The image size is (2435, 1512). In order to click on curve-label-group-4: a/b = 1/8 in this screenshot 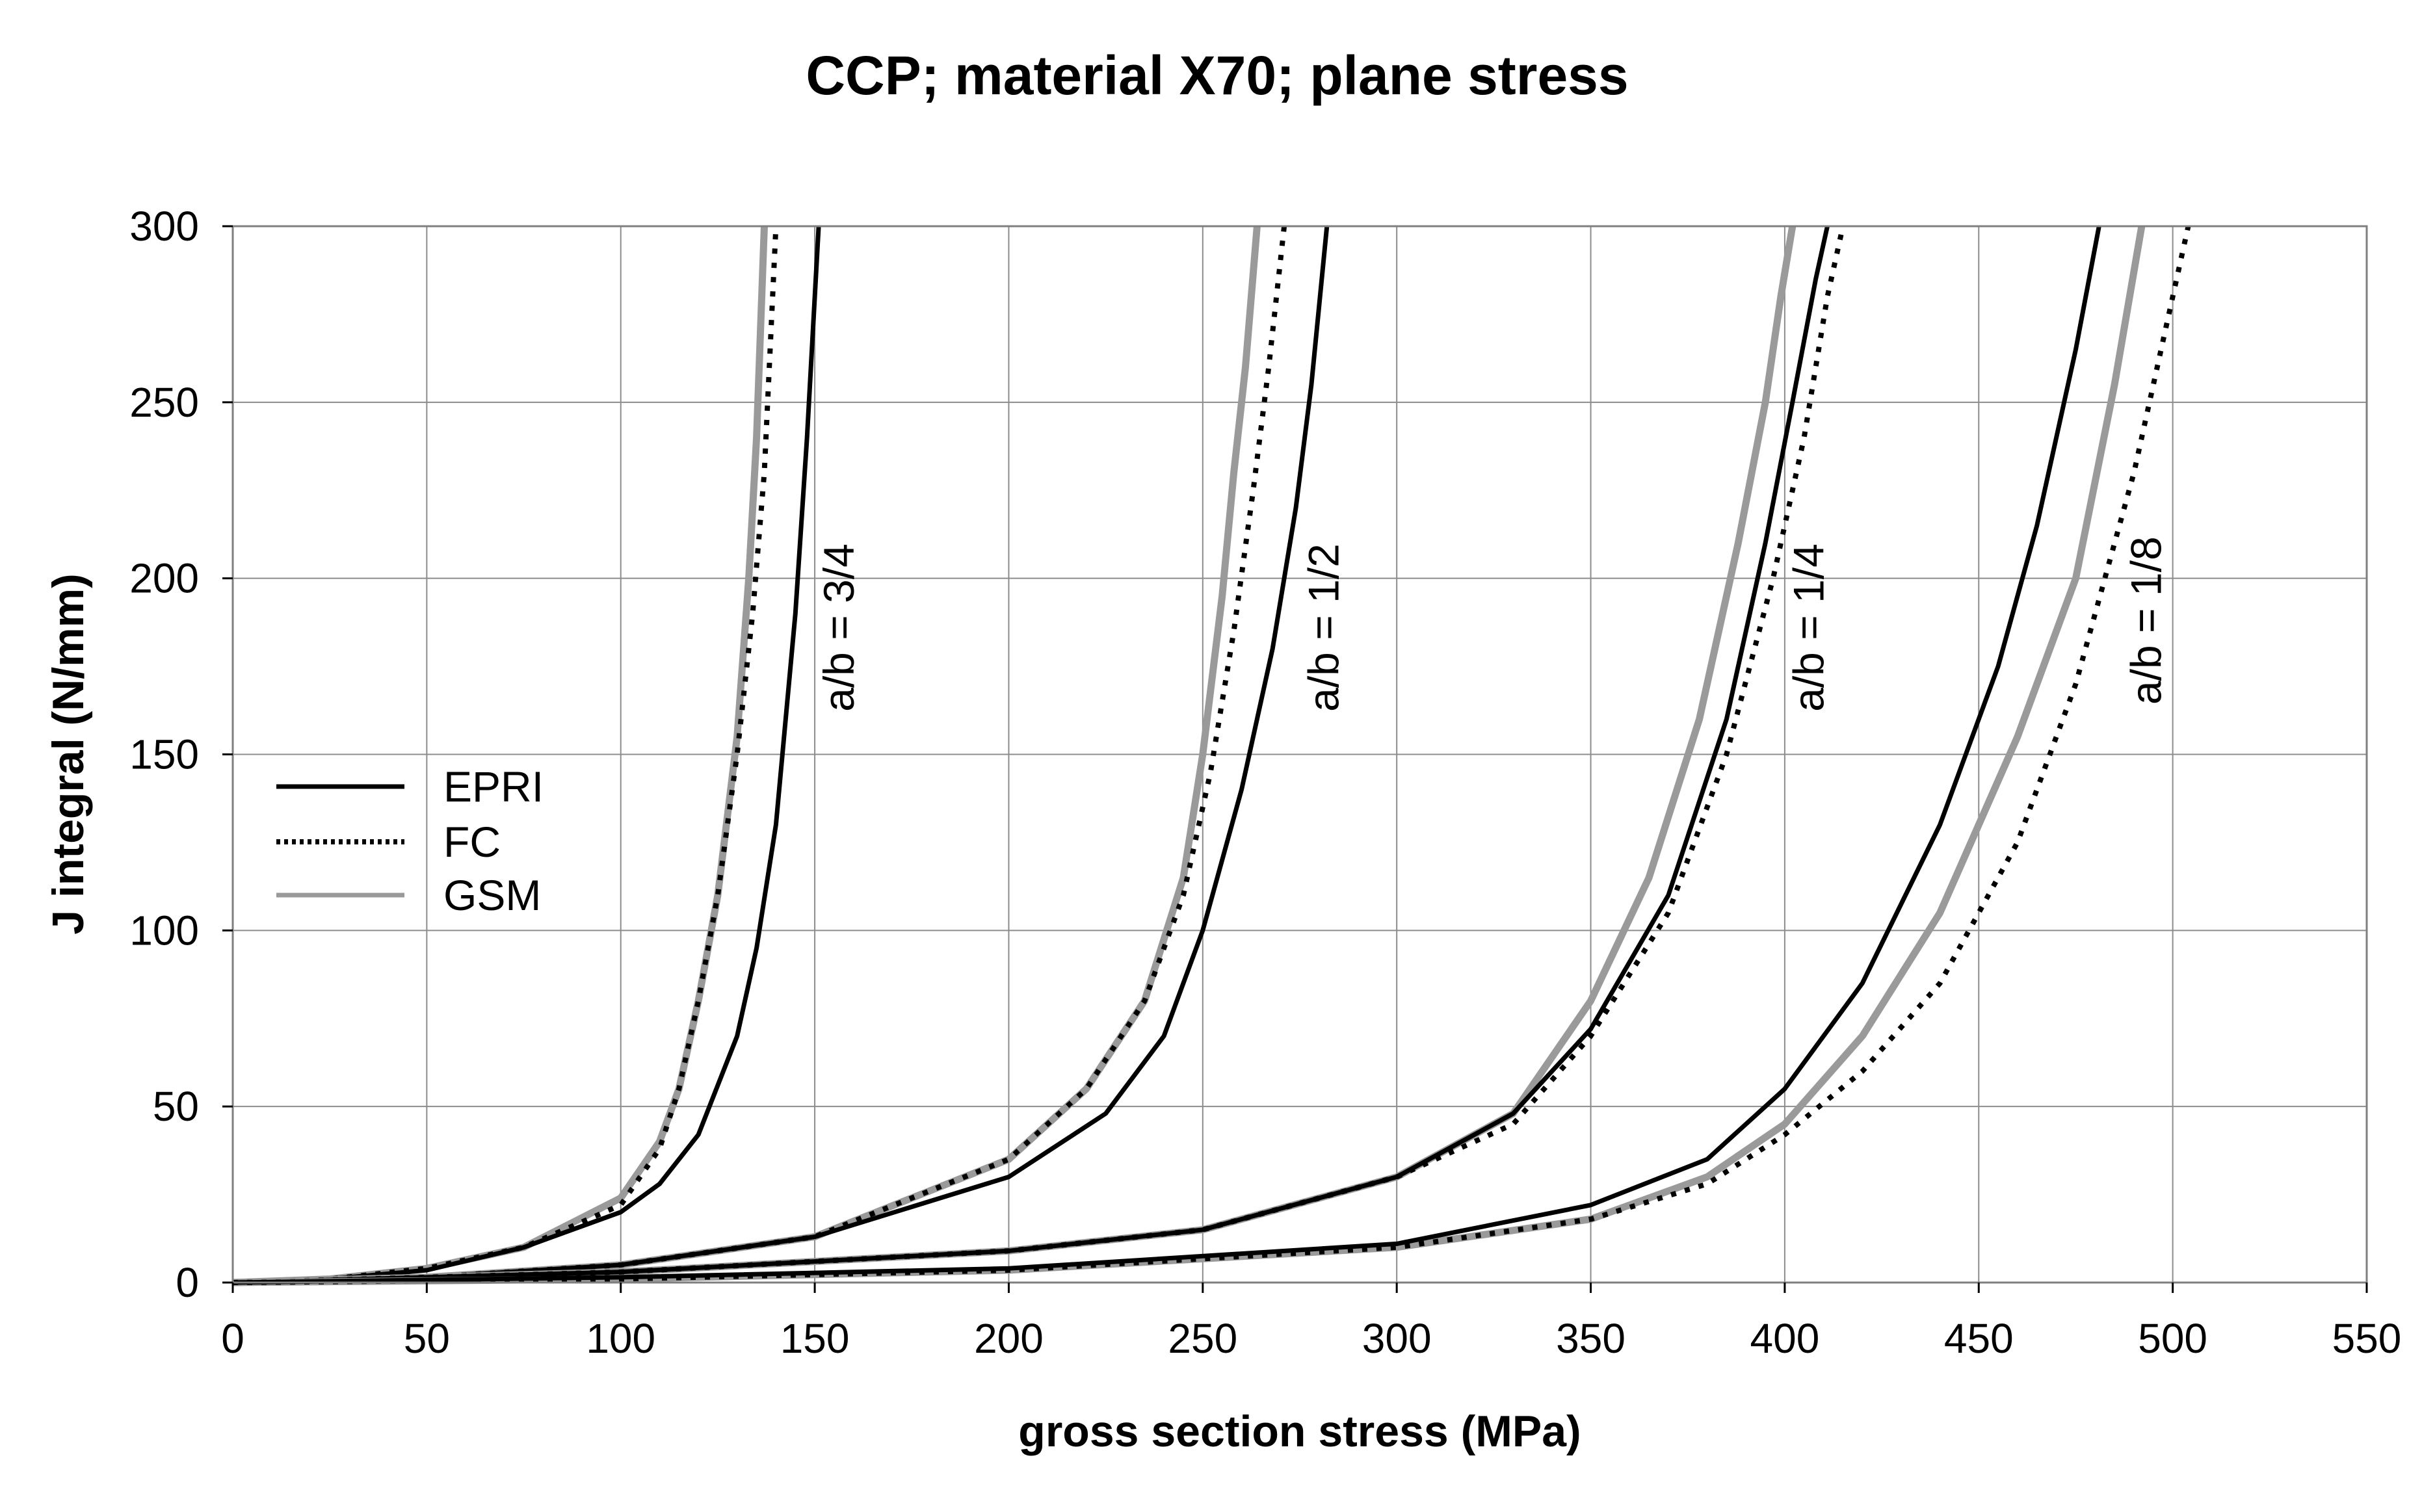, I will do `click(2146, 620)`.